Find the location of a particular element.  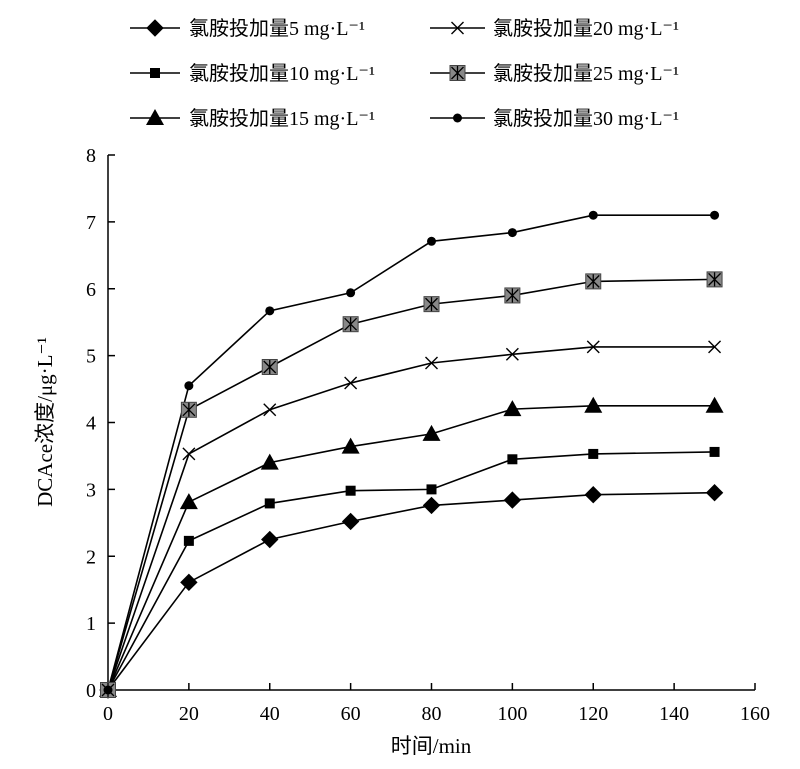

legend-item-5: 氯胺投加量25 mg·L⁻¹ is located at coordinates (554, 73).